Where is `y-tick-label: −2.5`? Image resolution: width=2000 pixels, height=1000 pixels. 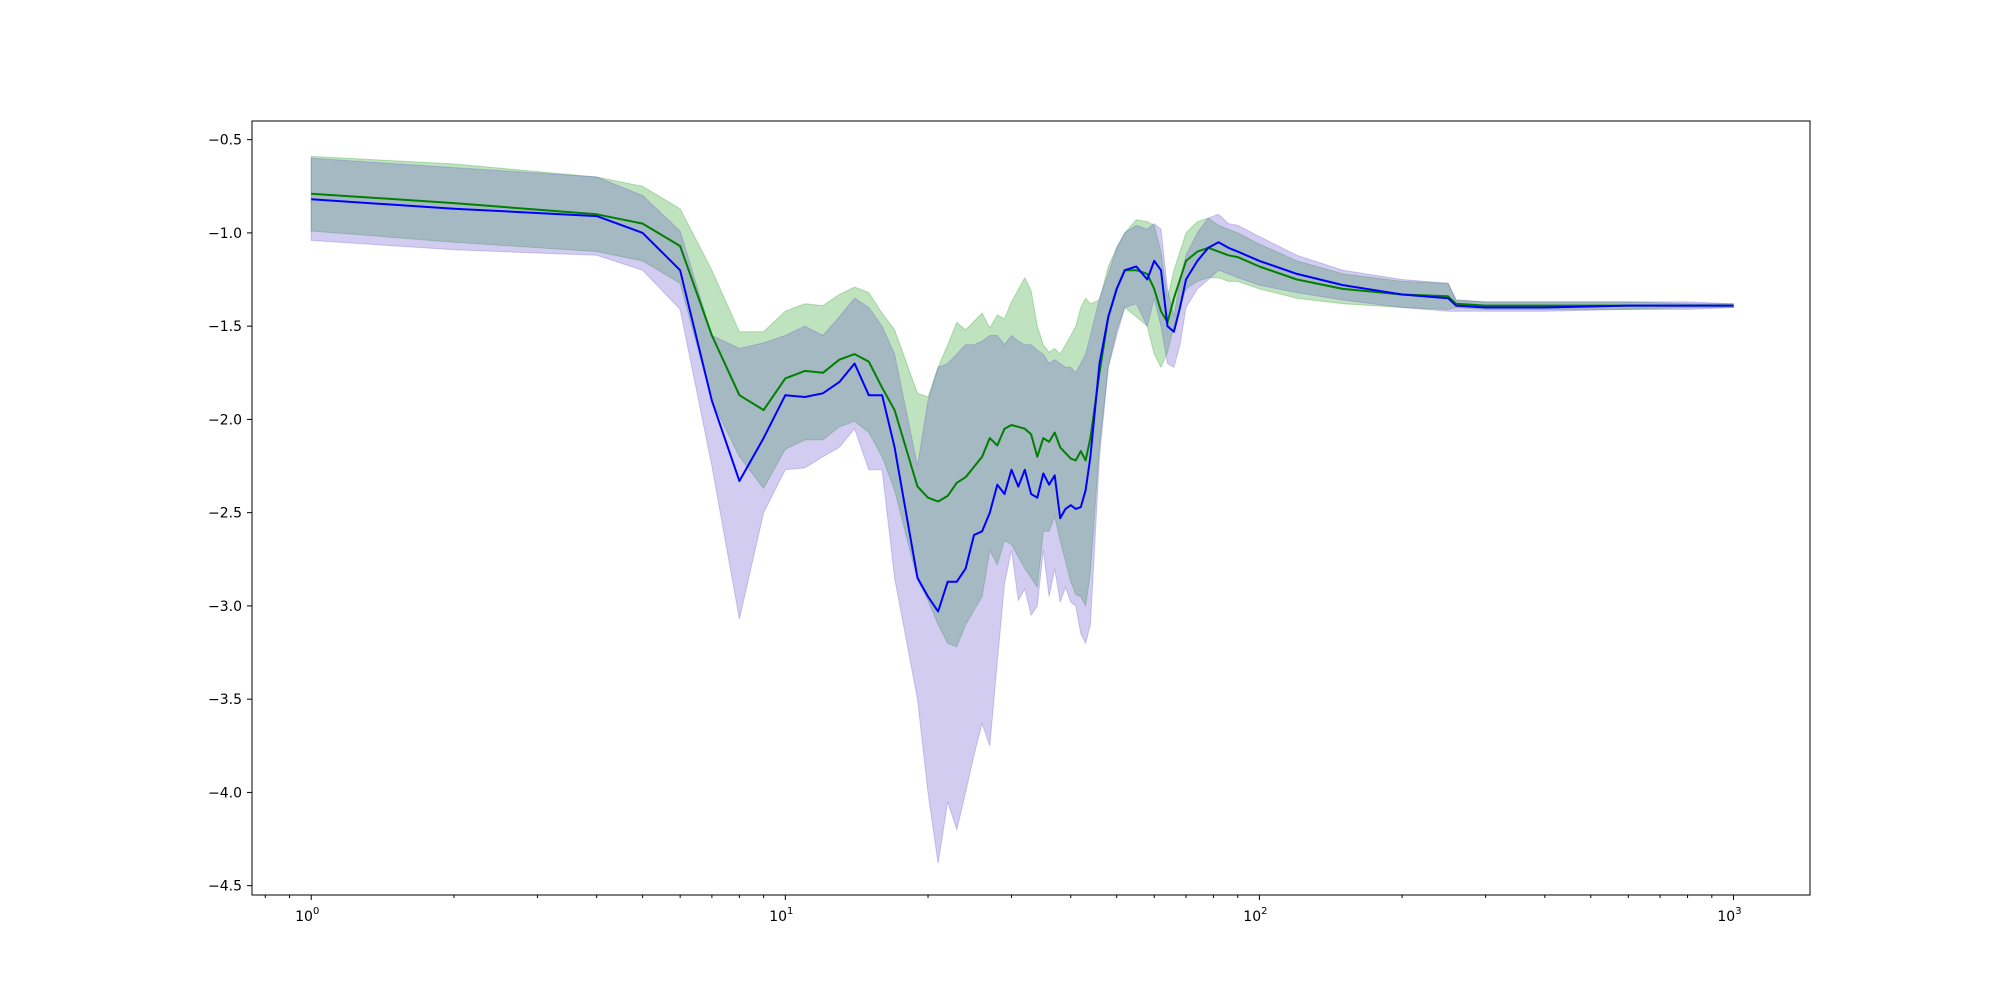 y-tick-label: −2.5 is located at coordinates (225, 514).